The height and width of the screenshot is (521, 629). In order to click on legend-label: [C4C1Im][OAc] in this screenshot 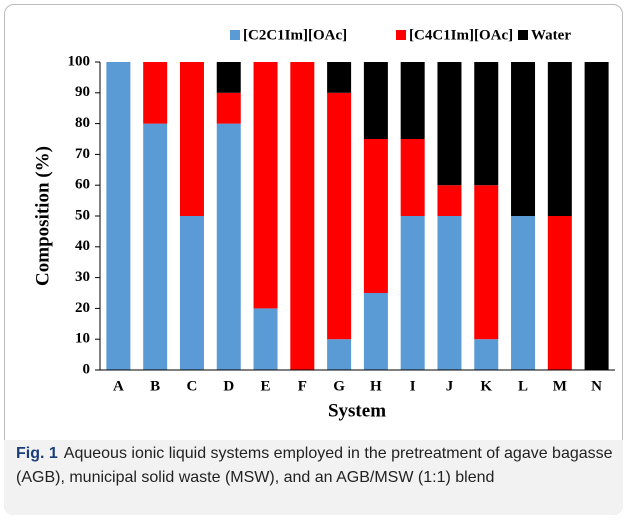, I will do `click(461, 35)`.